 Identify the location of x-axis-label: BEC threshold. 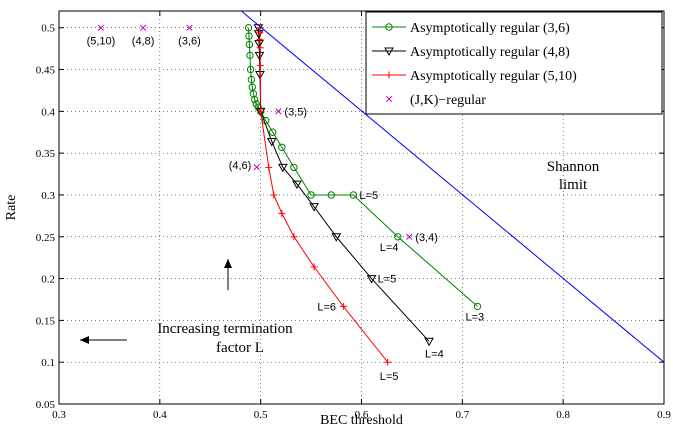
(361, 420).